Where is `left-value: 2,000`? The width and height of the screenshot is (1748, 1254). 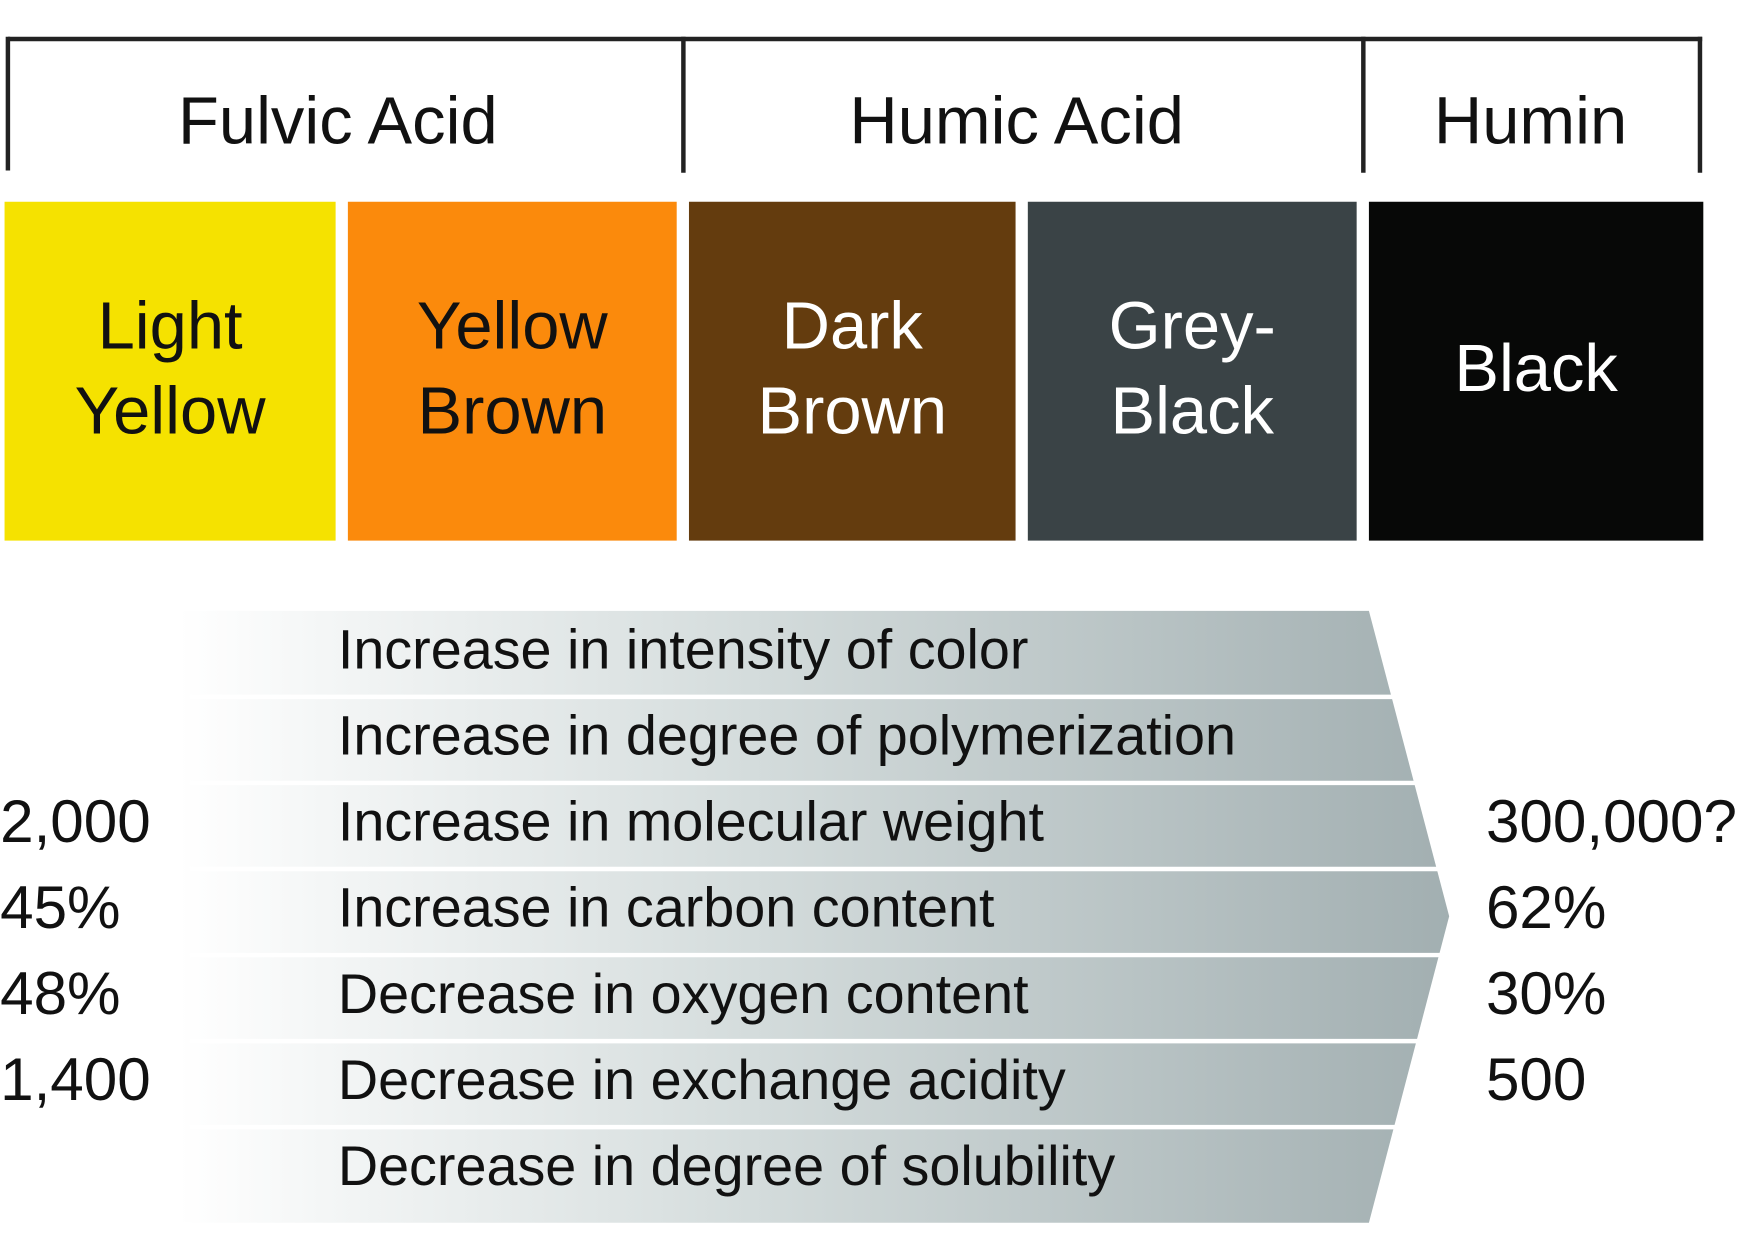
left-value: 2,000 is located at coordinates (75, 821).